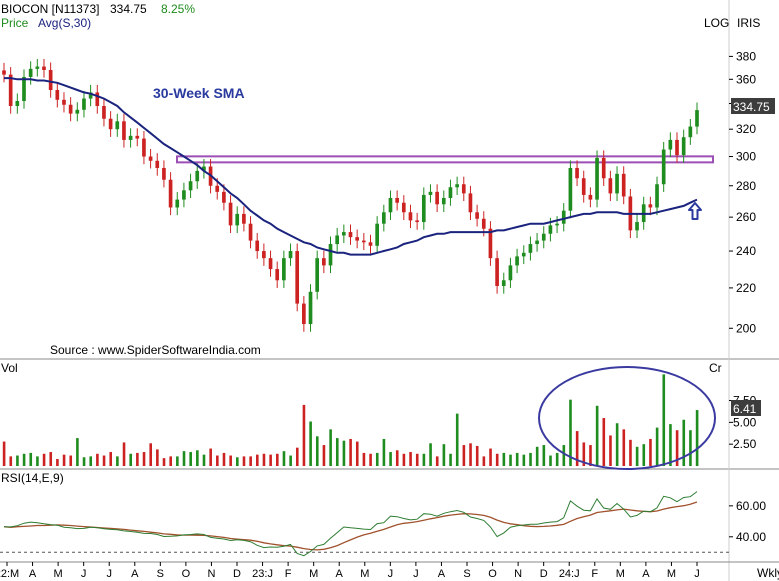 The width and height of the screenshot is (779, 581). What do you see at coordinates (288, 574) in the screenshot?
I see `time-tick-label: F` at bounding box center [288, 574].